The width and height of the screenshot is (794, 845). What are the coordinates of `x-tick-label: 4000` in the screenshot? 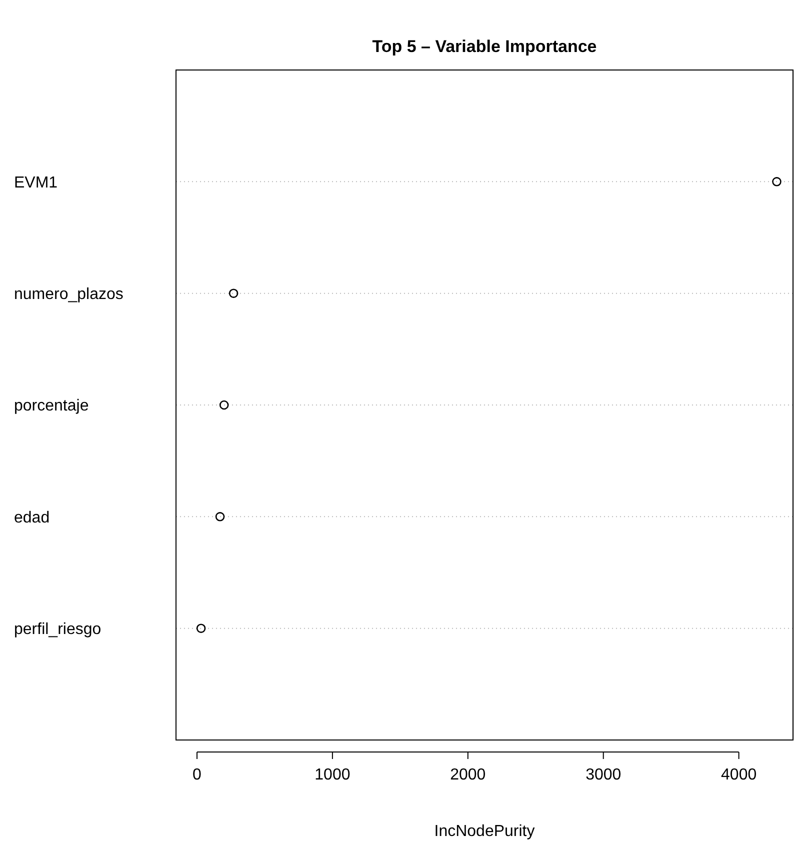 It's located at (739, 775).